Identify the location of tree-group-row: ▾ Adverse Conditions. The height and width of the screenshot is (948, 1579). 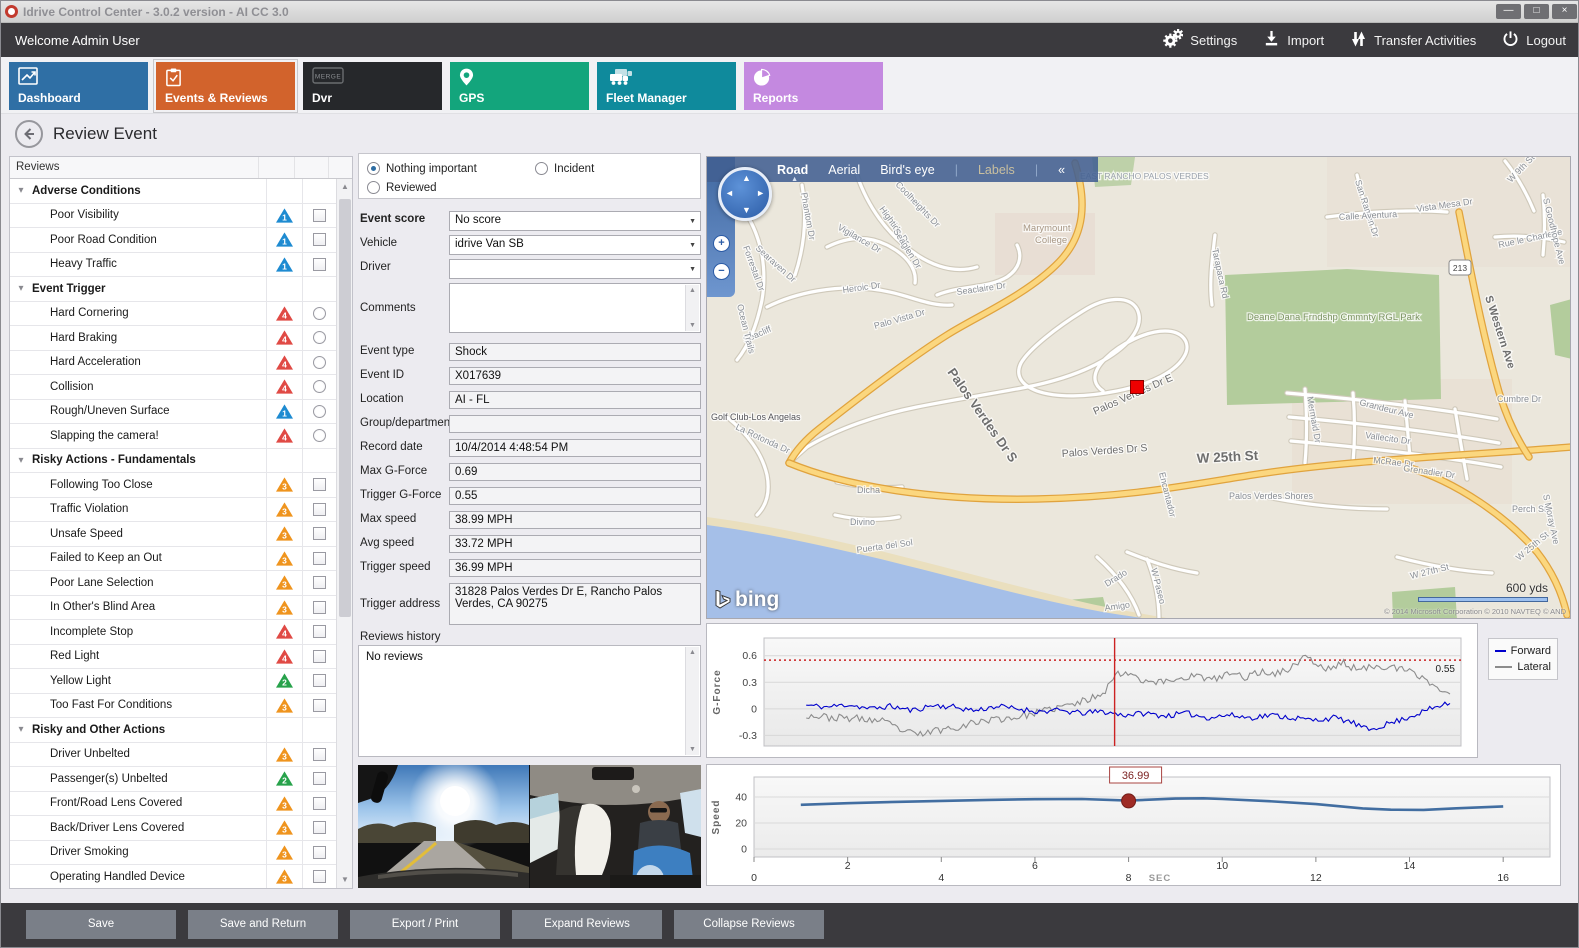
(173, 191).